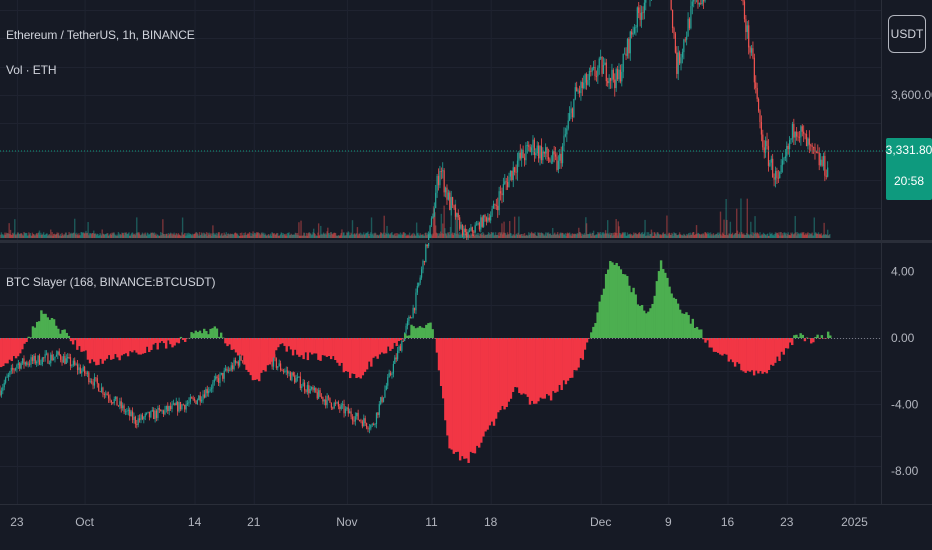 This screenshot has height=550, width=932. Describe the element at coordinates (100, 35) in the screenshot. I see `symbol-title: Ethereum / TetherUS, 1h, BINANCE` at that location.